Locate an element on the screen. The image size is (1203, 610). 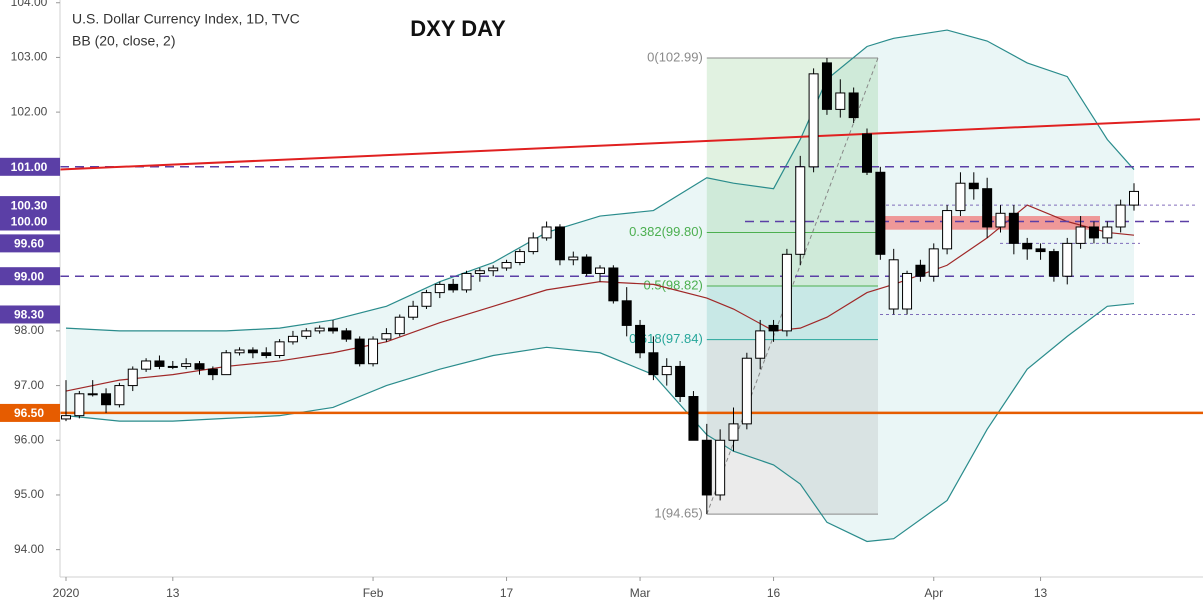
y-tick-label: 97.00 is located at coordinates (29, 385).